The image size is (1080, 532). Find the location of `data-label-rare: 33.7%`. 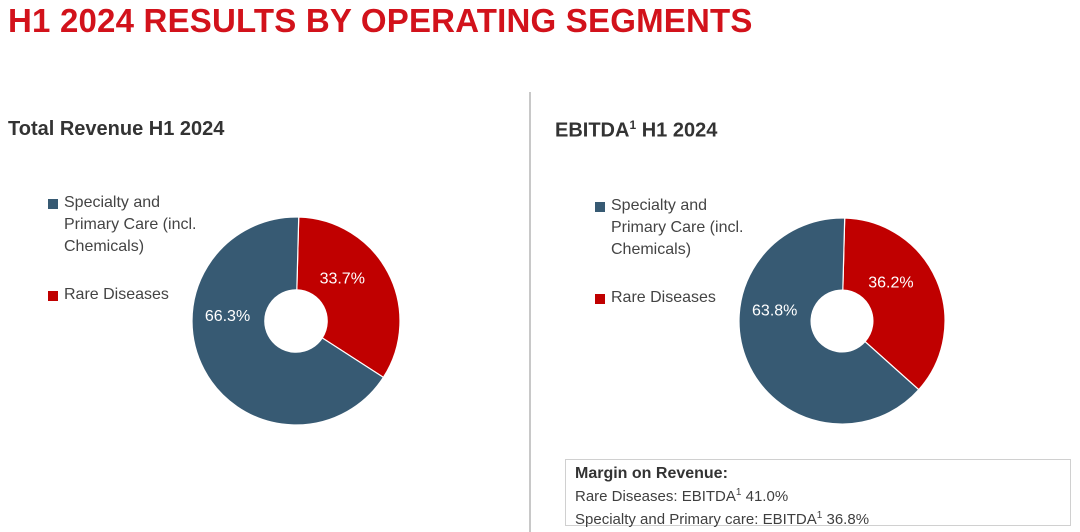

data-label-rare: 33.7% is located at coordinates (342, 278).